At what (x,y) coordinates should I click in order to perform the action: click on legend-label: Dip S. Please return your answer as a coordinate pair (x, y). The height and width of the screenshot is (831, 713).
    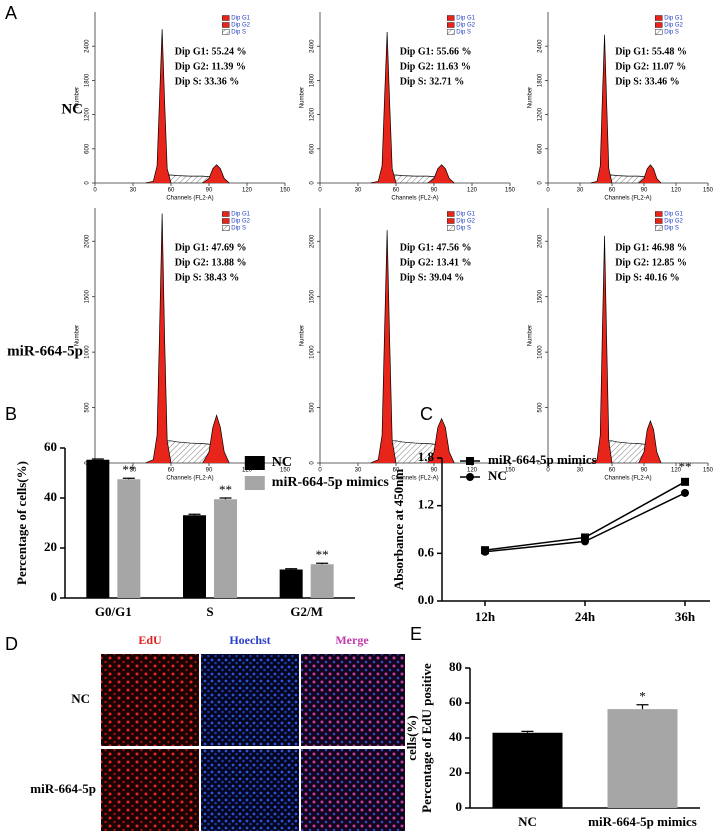
    Looking at the image, I should click on (671, 229).